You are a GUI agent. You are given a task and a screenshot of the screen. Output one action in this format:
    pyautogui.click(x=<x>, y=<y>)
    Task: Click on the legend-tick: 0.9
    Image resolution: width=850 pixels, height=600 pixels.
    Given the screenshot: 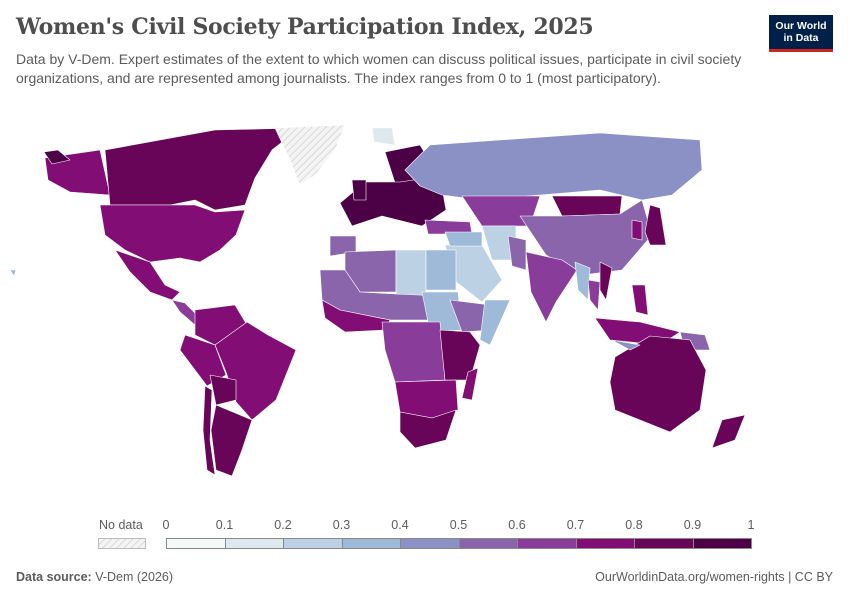 What is the action you would take?
    pyautogui.click(x=692, y=525)
    